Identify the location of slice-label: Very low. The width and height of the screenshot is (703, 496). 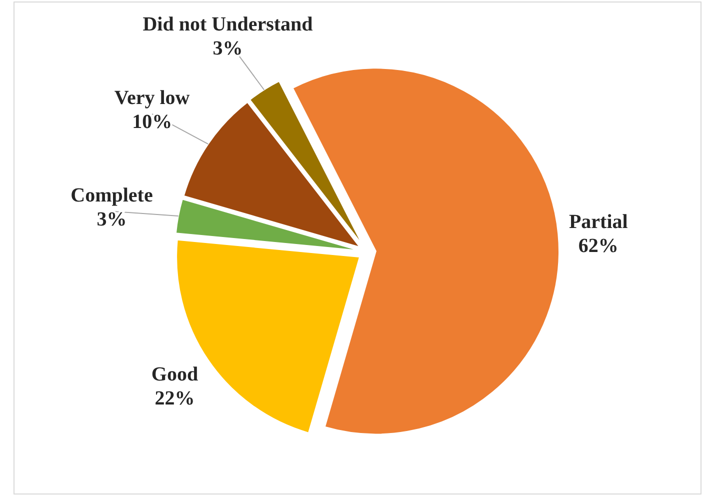
(152, 97).